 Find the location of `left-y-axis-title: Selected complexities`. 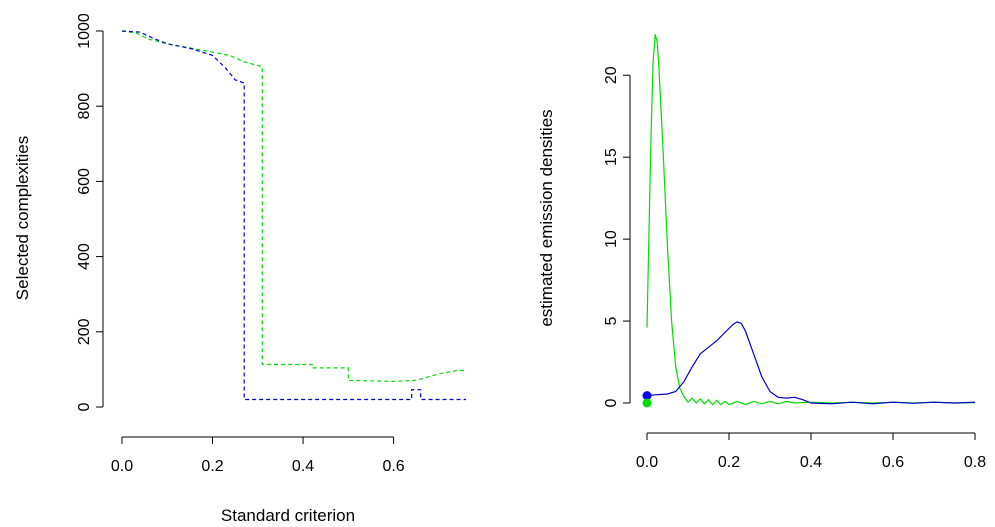

left-y-axis-title: Selected complexities is located at coordinates (22, 218).